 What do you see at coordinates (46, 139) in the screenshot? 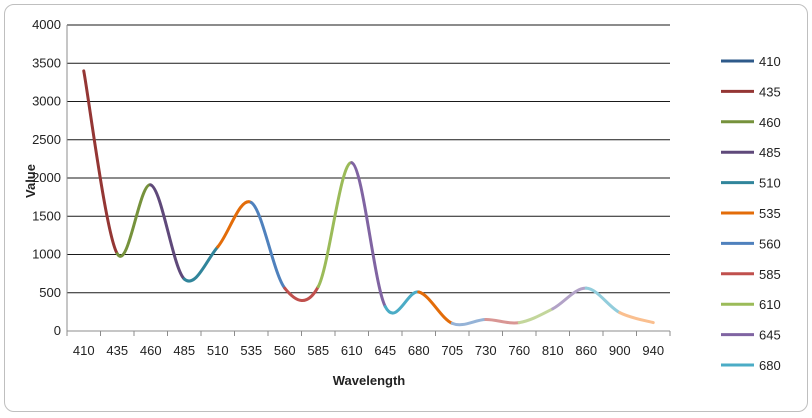
I see `y-tick-label: 2500` at bounding box center [46, 139].